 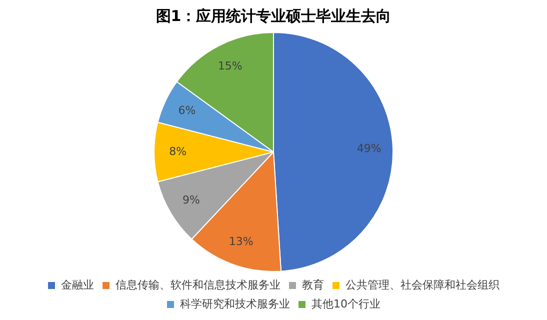 I want to click on legend-label: 金融业, so click(x=77, y=285).